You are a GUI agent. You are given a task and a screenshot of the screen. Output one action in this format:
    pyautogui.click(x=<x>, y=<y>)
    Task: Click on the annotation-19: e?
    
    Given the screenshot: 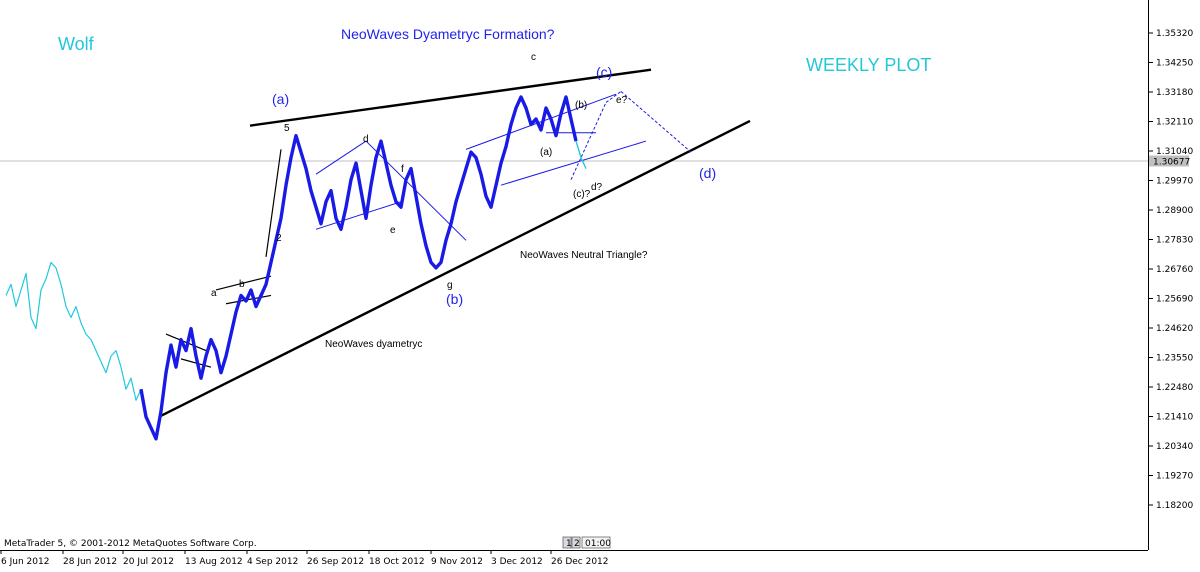 What is the action you would take?
    pyautogui.click(x=622, y=100)
    